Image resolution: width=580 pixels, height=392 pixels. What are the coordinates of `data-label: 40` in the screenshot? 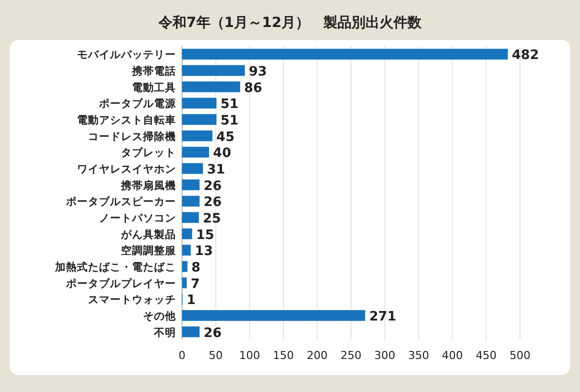 It's located at (222, 154).